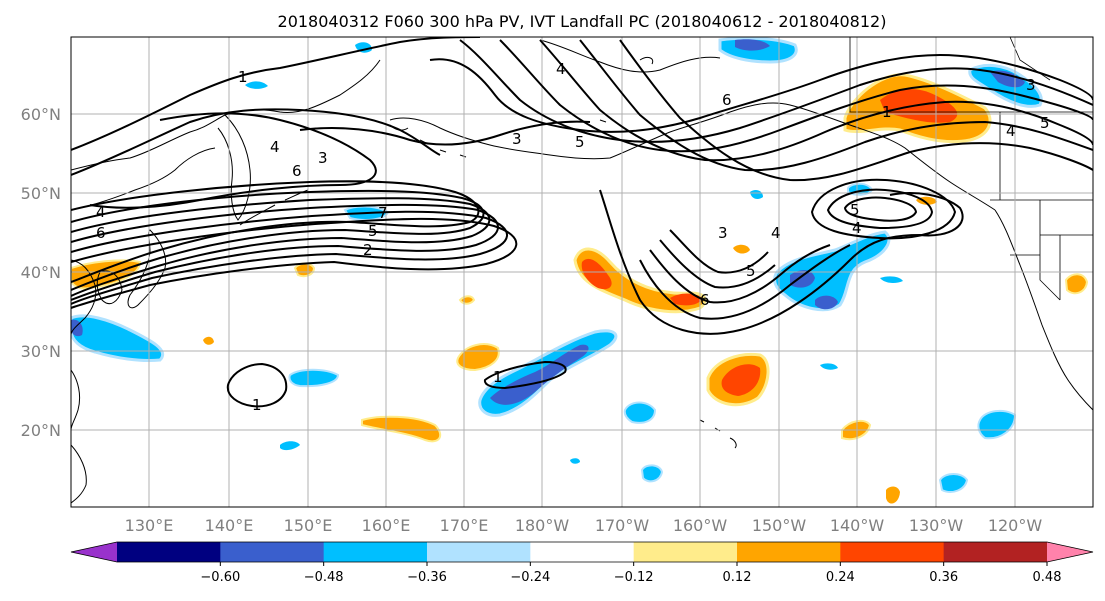 This screenshot has width=1105, height=601. Describe the element at coordinates (857, 525) in the screenshot. I see `lon-label: 140°W` at that location.